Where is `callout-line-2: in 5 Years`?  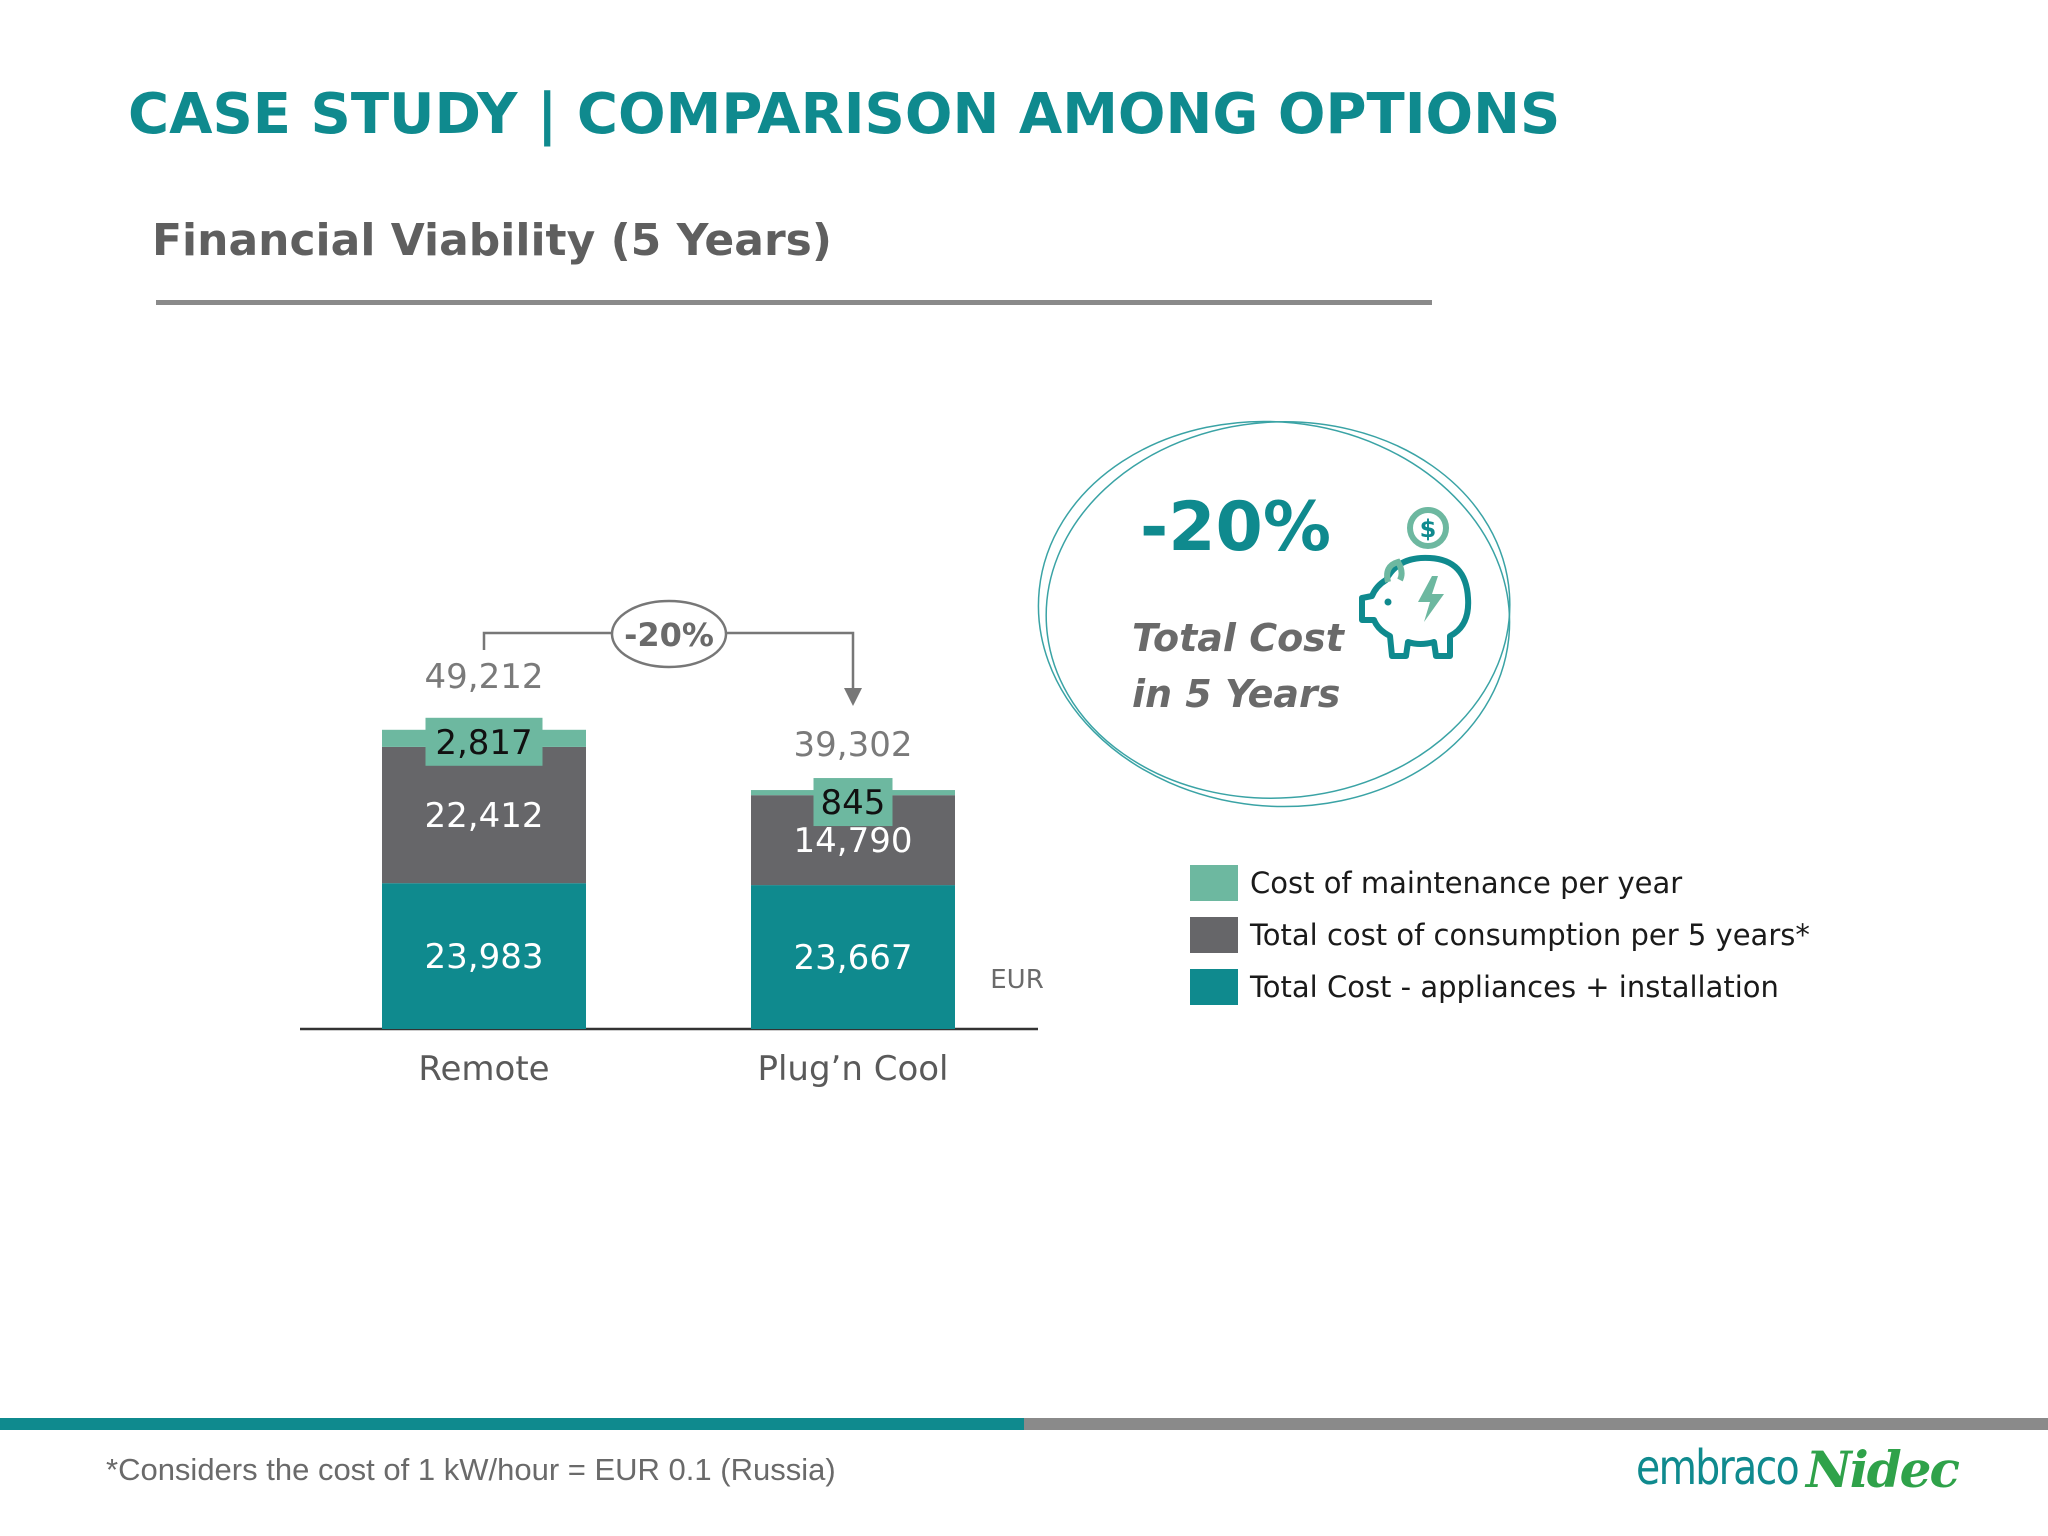 callout-line-2: in 5 Years is located at coordinates (1236, 694).